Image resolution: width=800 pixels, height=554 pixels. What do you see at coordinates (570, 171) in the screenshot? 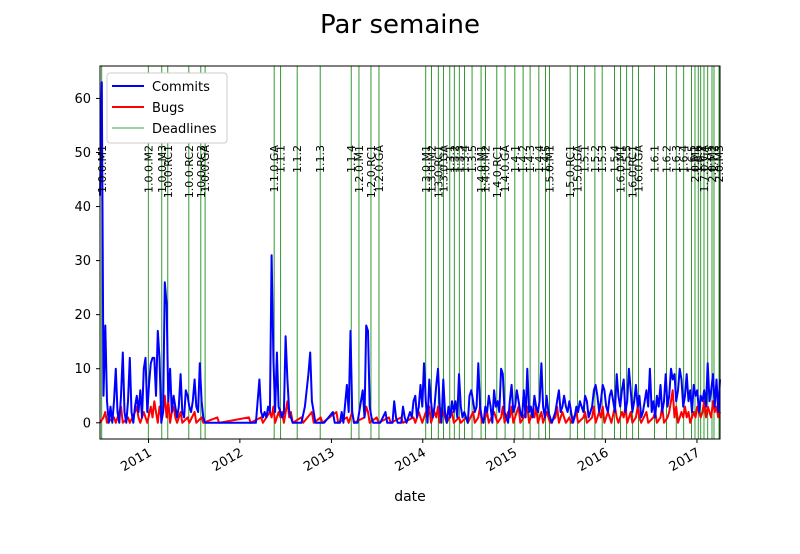
I see `deadline-label: 1.5.0.RC1` at bounding box center [570, 171].